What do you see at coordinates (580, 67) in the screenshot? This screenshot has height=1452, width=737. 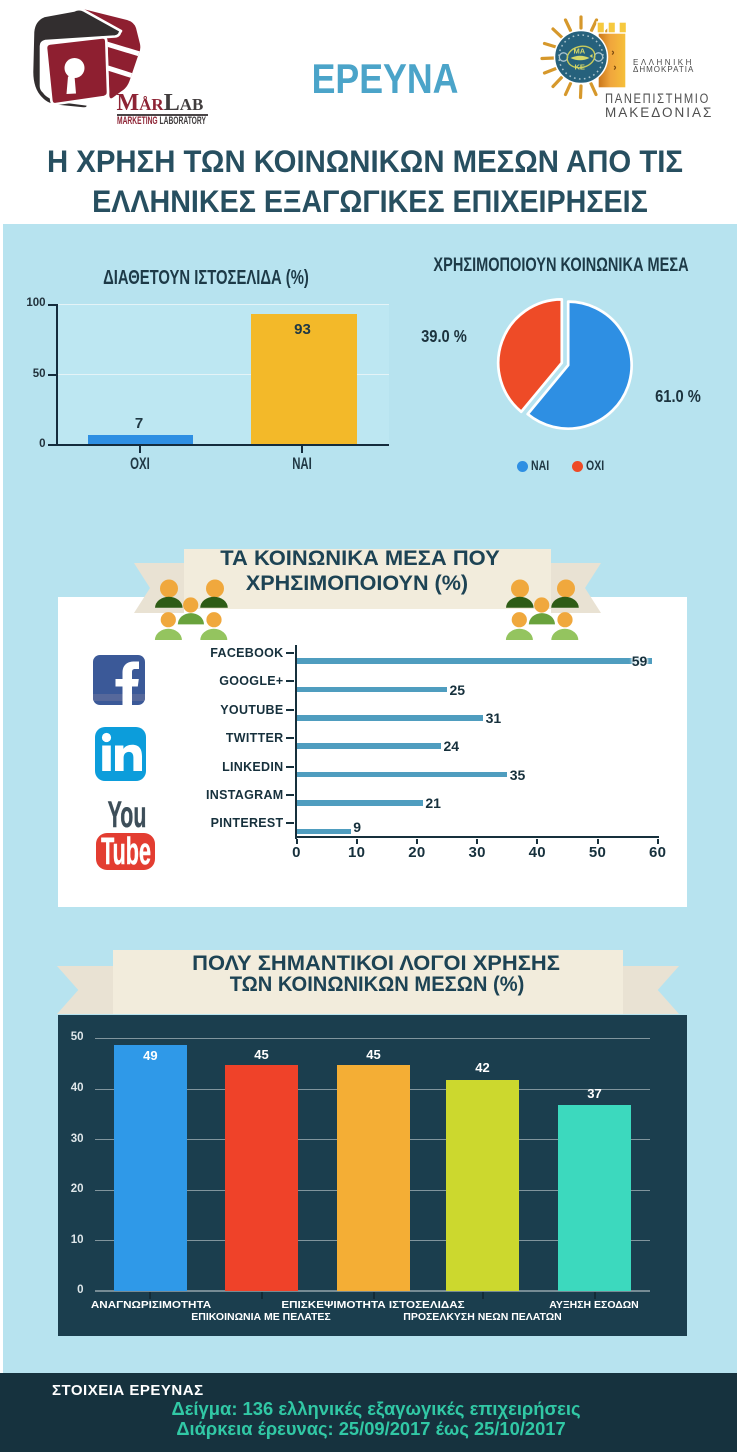 I see `svg-text: ΚΕ` at bounding box center [580, 67].